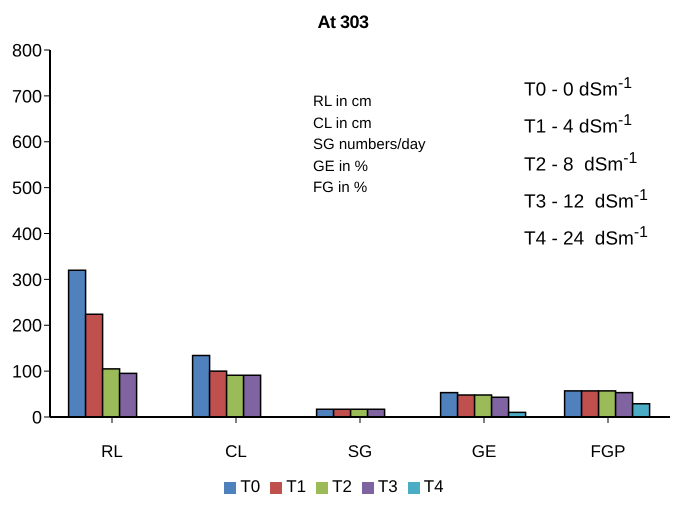  Describe the element at coordinates (236, 452) in the screenshot. I see `x-tick-label: CL` at that location.